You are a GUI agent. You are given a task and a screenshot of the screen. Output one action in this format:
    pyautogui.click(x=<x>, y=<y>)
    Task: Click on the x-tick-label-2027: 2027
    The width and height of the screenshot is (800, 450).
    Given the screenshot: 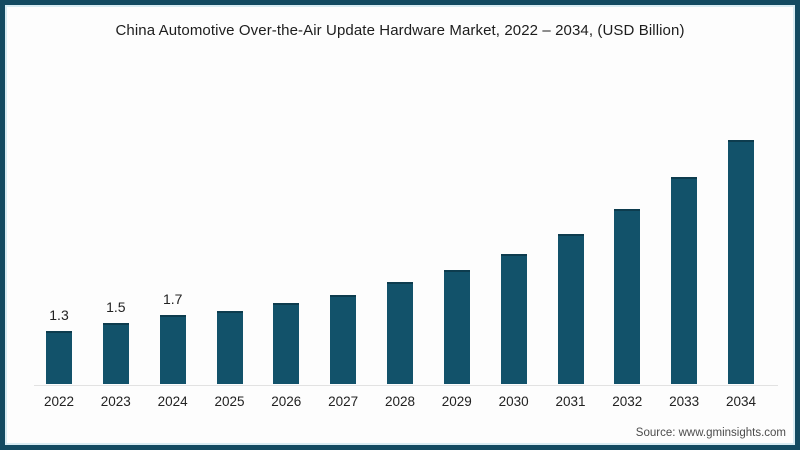 What is the action you would take?
    pyautogui.click(x=343, y=401)
    